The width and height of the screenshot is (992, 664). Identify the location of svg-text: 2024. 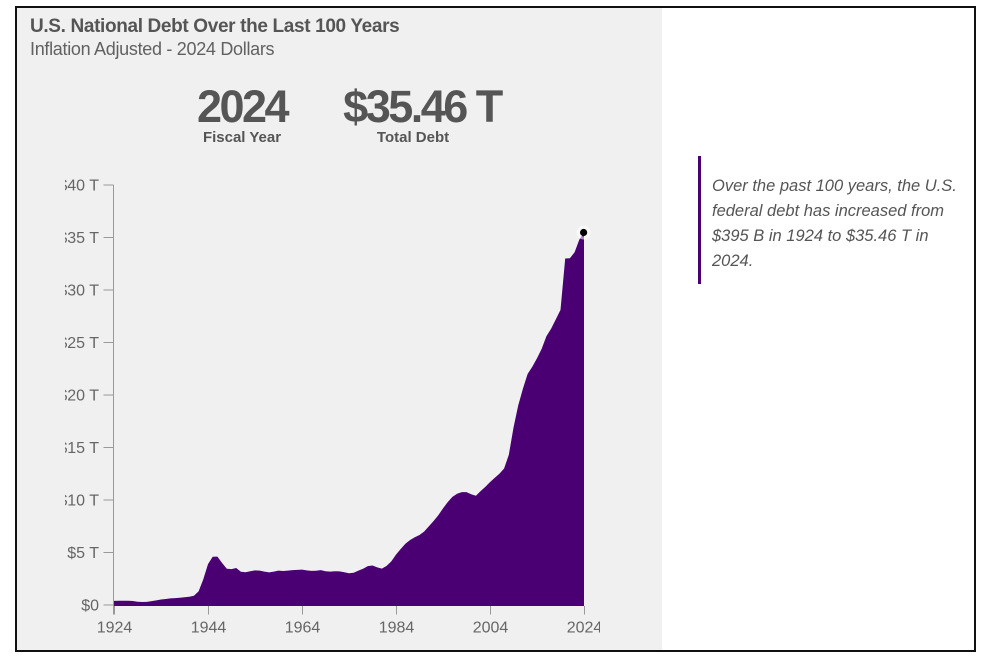
(583, 628).